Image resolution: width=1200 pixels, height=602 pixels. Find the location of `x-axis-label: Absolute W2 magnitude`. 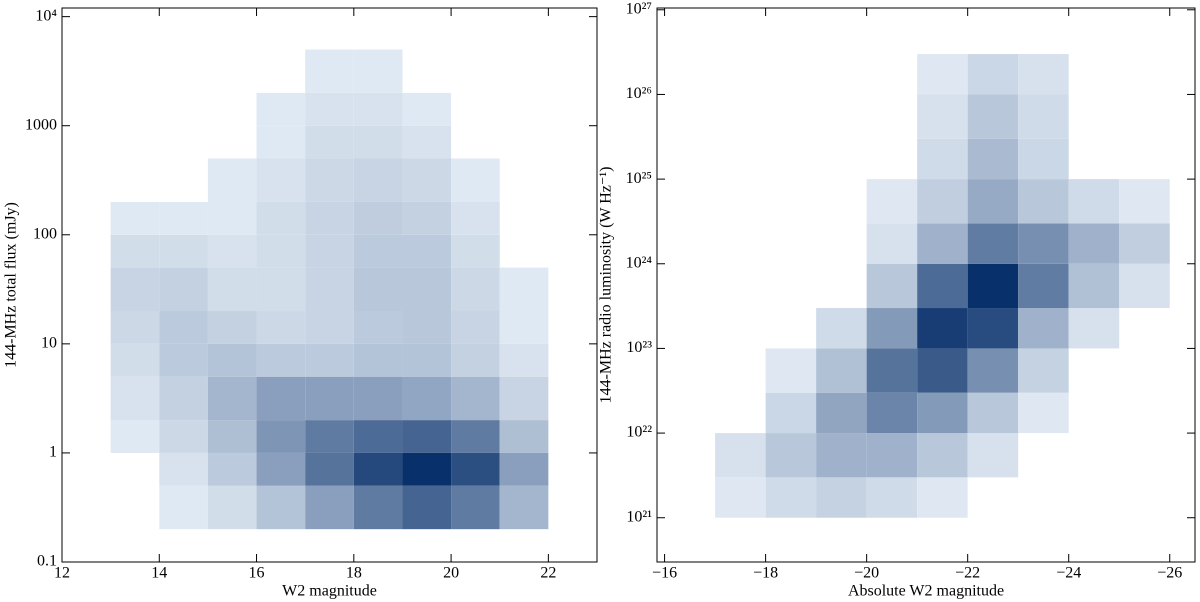

x-axis-label: Absolute W2 magnitude is located at coordinates (926, 591).